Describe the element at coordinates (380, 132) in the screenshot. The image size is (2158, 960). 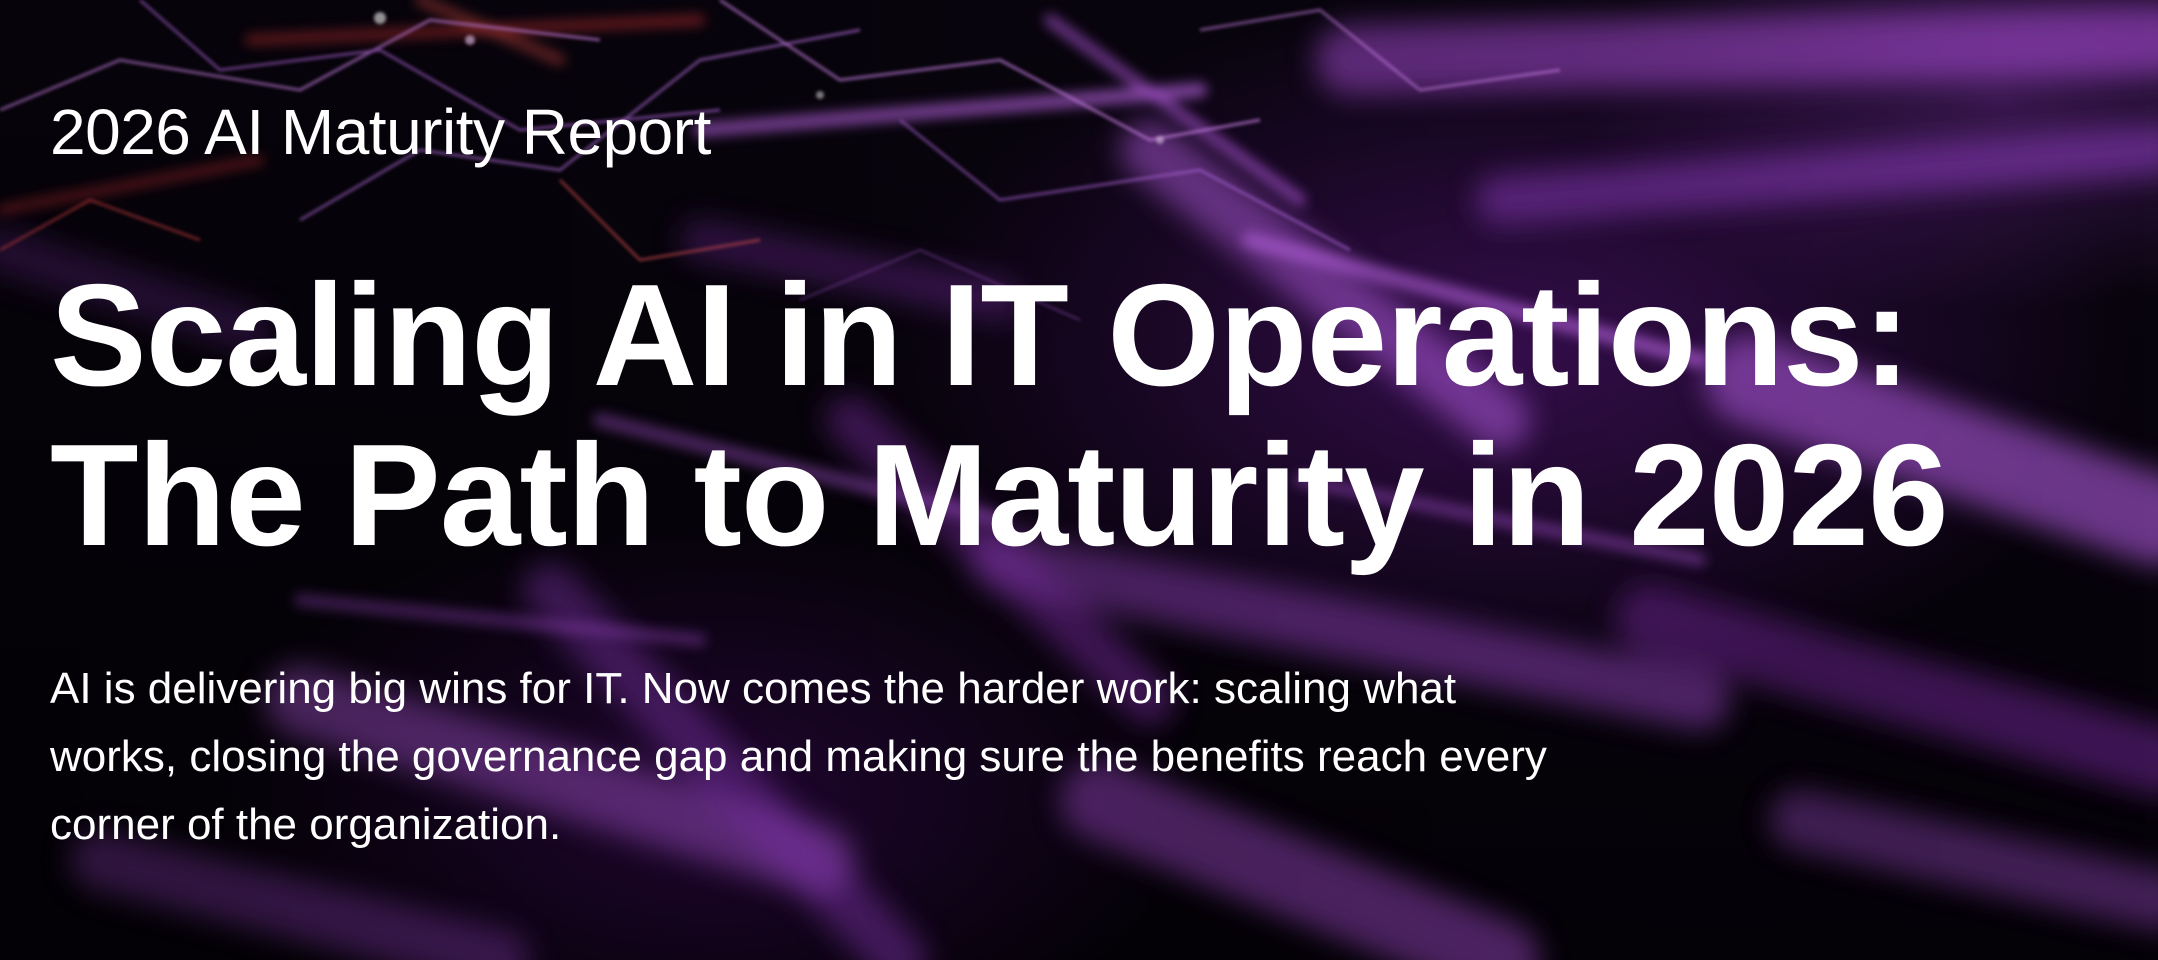
I see `report-label: 2026 AI Maturity Report` at that location.